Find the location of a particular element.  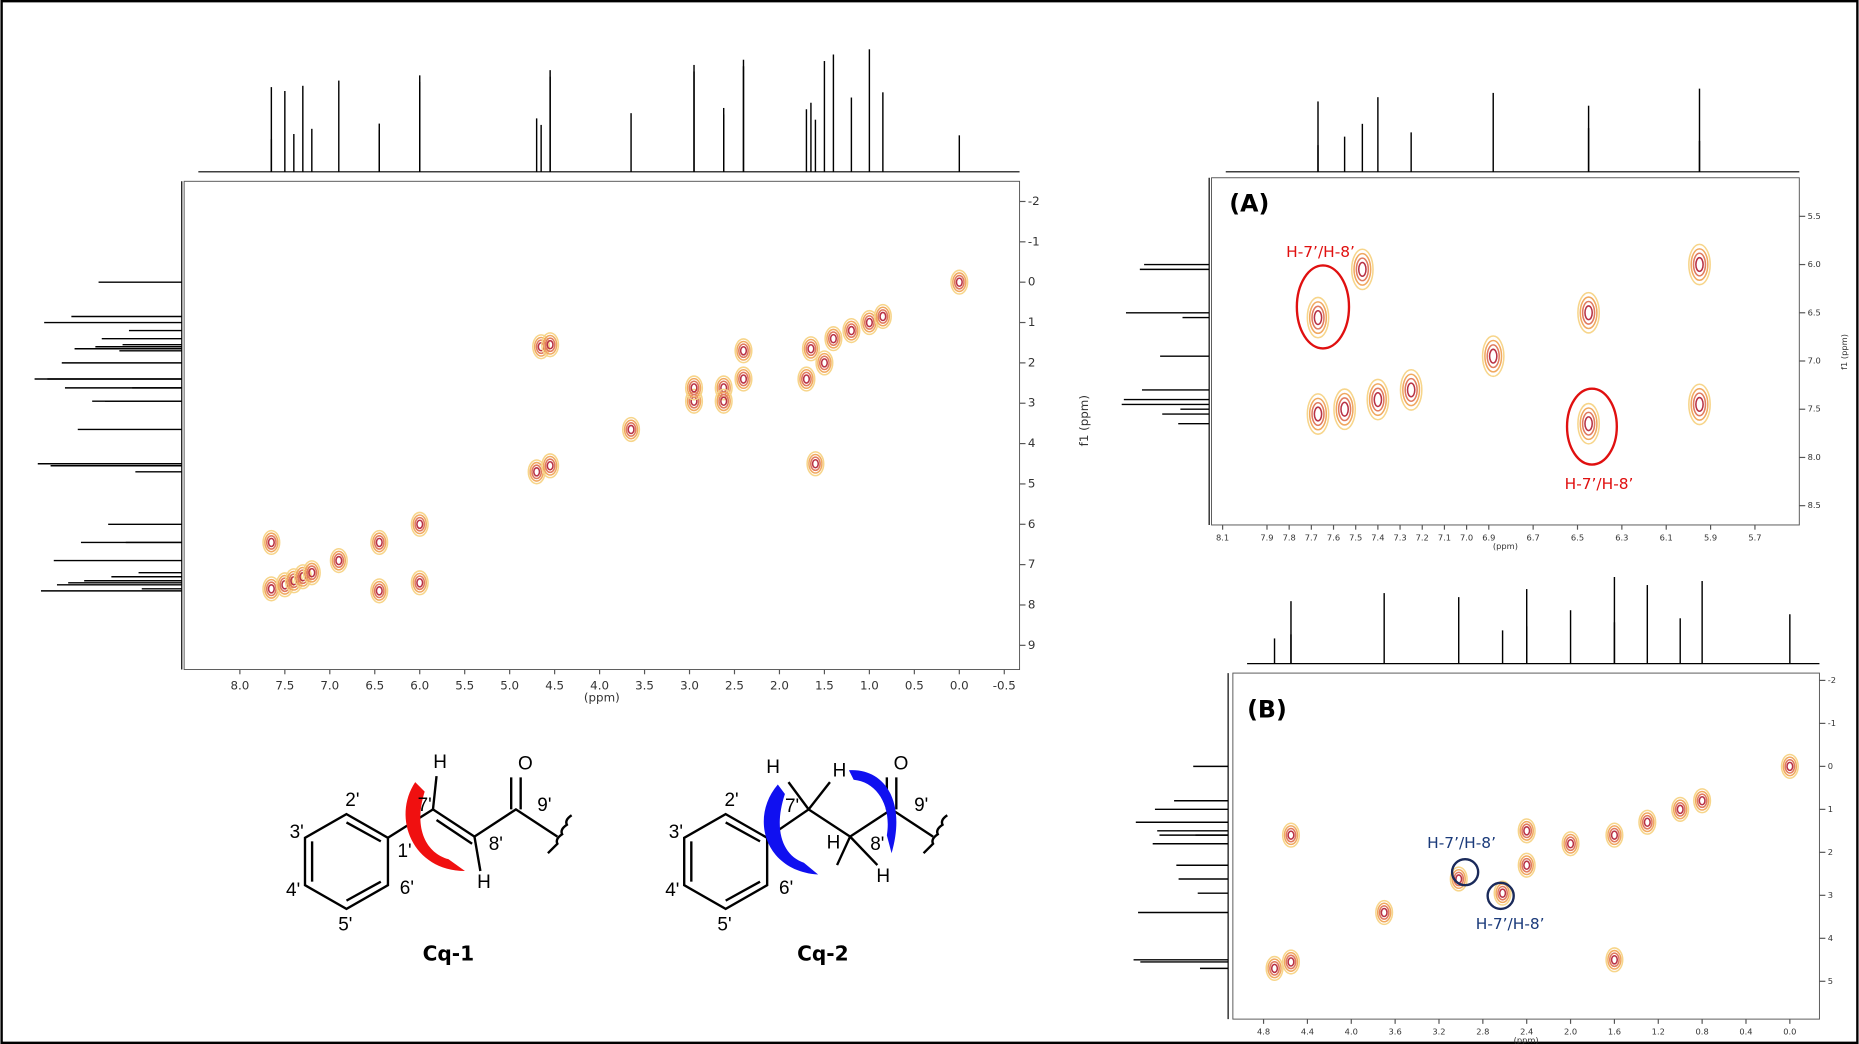

atom-label: 4' is located at coordinates (293, 890).